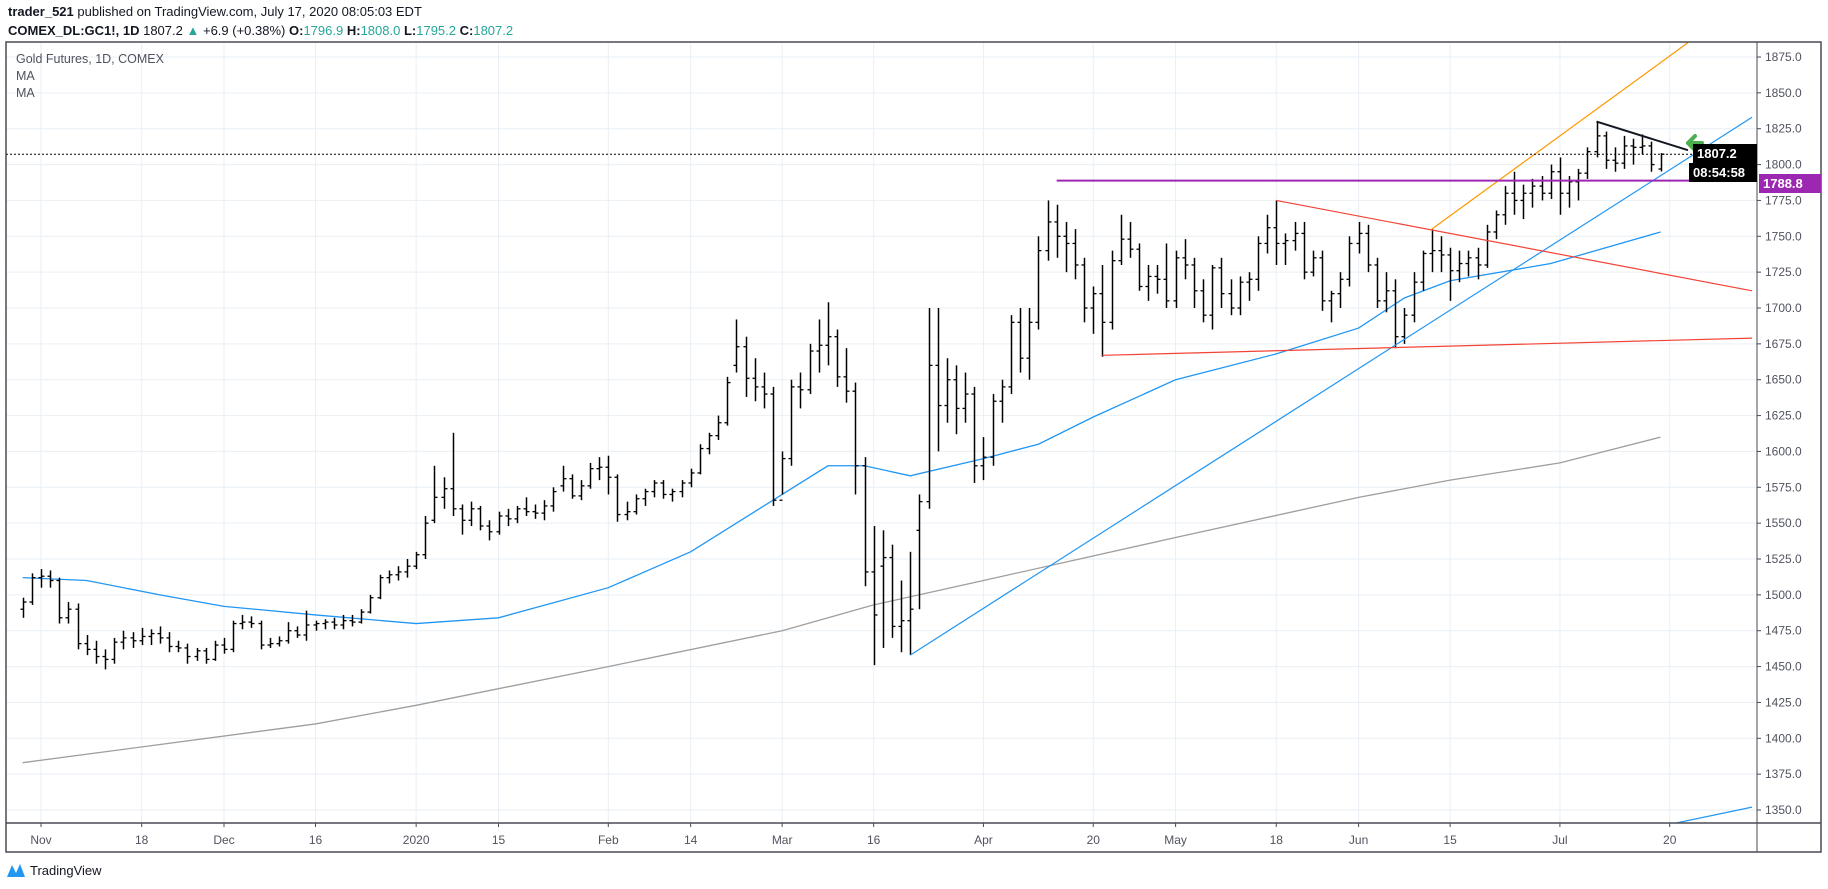 The width and height of the screenshot is (1828, 889). Describe the element at coordinates (25, 76) in the screenshot. I see `legend-ma-1: MA` at that location.